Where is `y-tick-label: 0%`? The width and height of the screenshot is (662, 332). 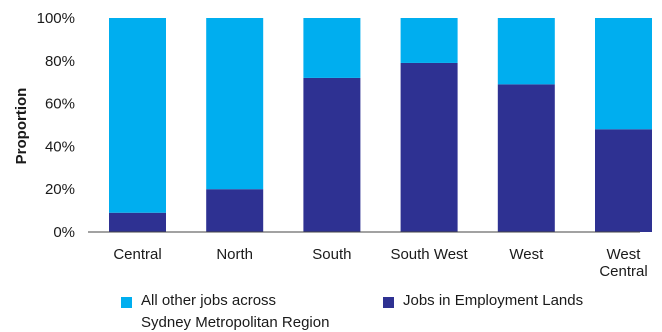 y-tick-label: 0% is located at coordinates (64, 232).